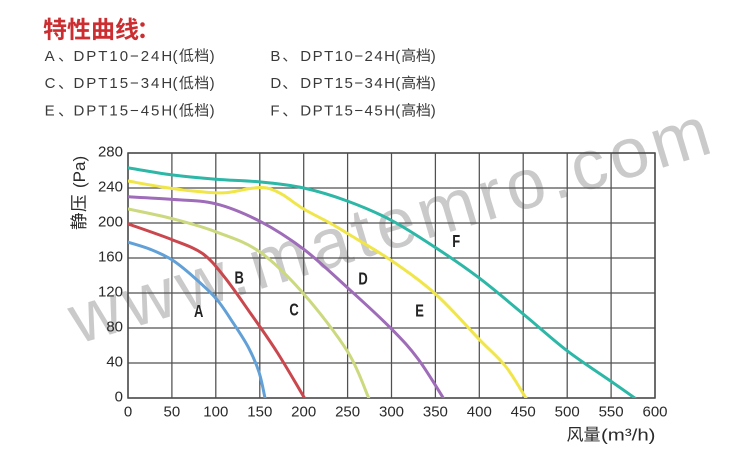 The image size is (750, 472). What do you see at coordinates (110, 187) in the screenshot?
I see `svg-text: 240` at bounding box center [110, 187].